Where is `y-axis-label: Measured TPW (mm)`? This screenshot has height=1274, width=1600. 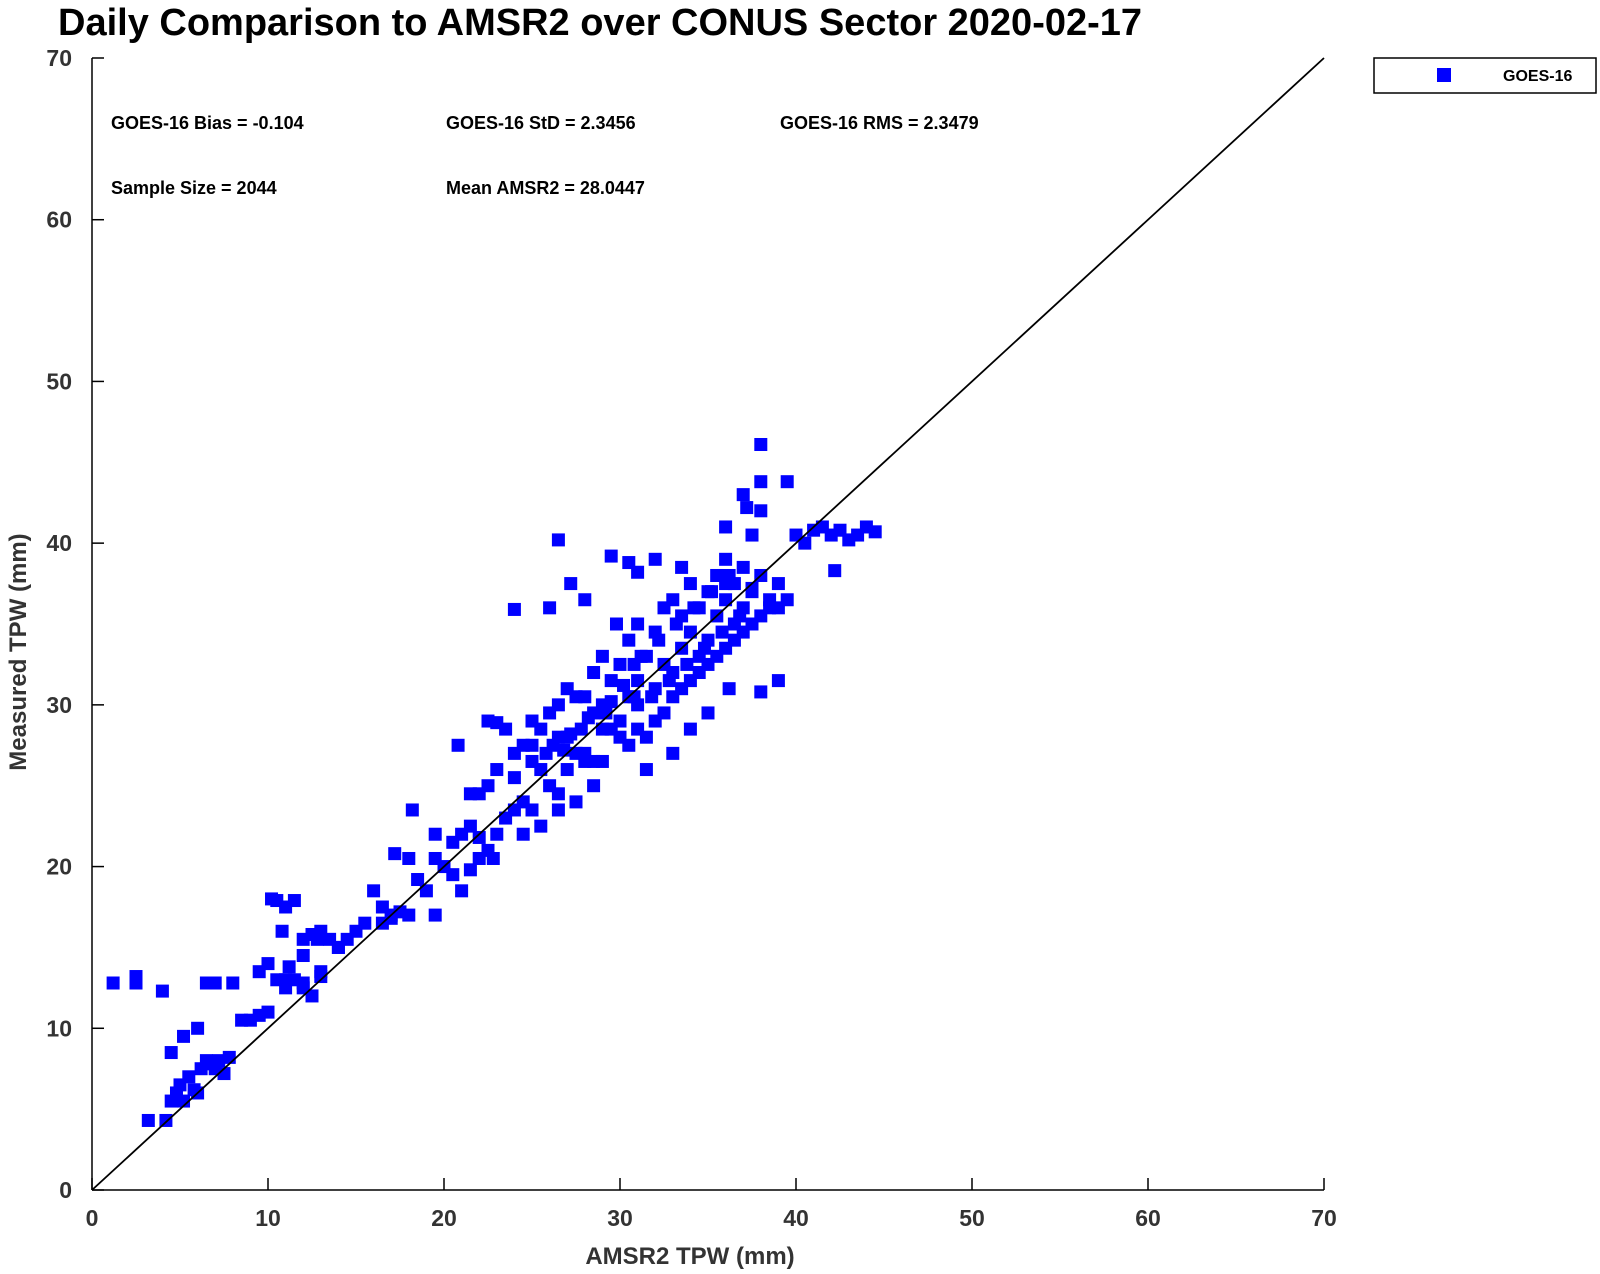 y-axis-label: Measured TPW (mm) is located at coordinates (18, 651).